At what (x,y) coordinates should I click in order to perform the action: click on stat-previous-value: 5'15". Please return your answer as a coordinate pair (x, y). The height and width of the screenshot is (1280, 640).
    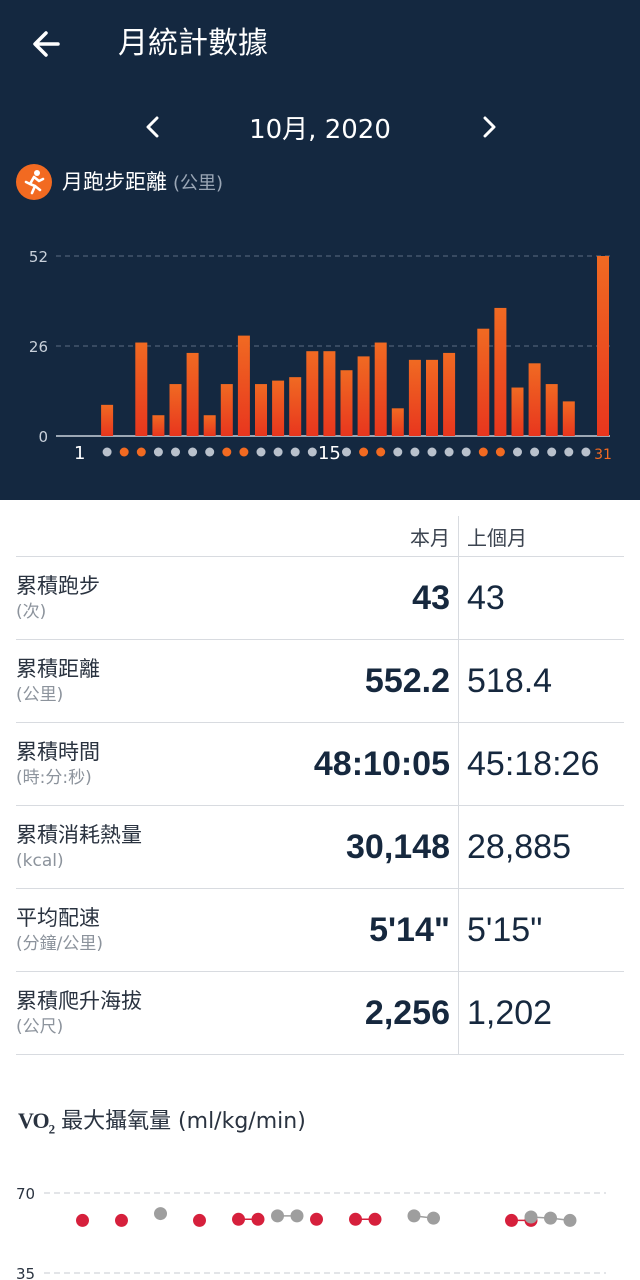
    Looking at the image, I should click on (505, 929).